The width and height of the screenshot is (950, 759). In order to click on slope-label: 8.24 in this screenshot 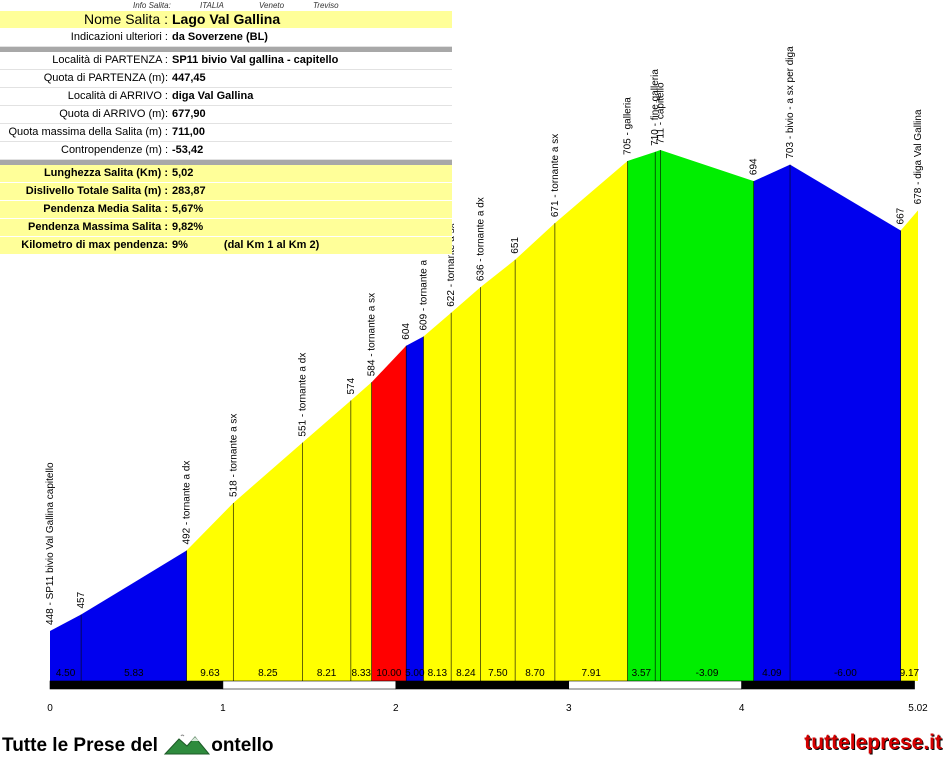, I will do `click(466, 673)`.